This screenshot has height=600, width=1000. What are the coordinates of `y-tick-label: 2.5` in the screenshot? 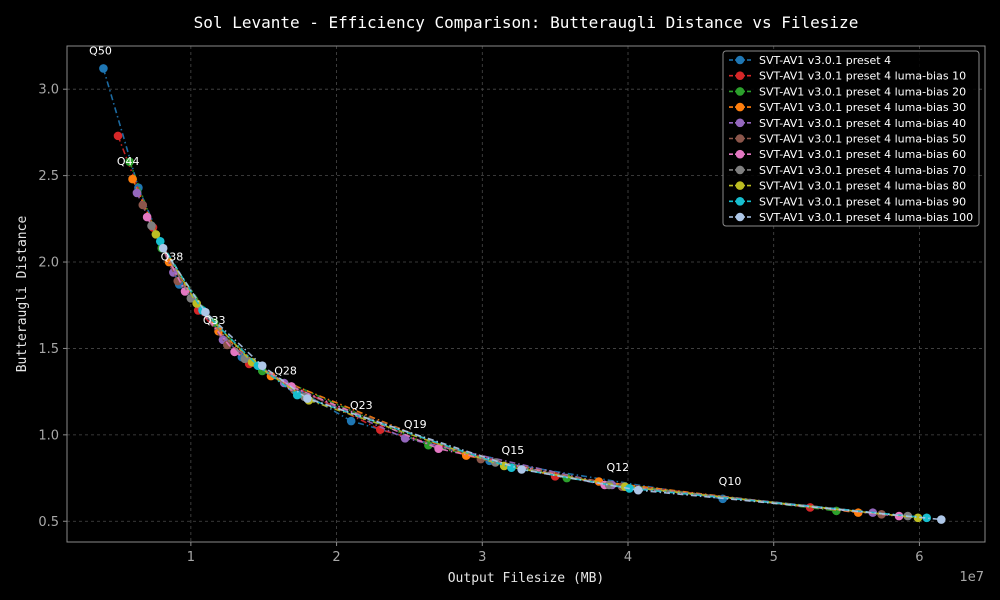 It's located at (48, 176).